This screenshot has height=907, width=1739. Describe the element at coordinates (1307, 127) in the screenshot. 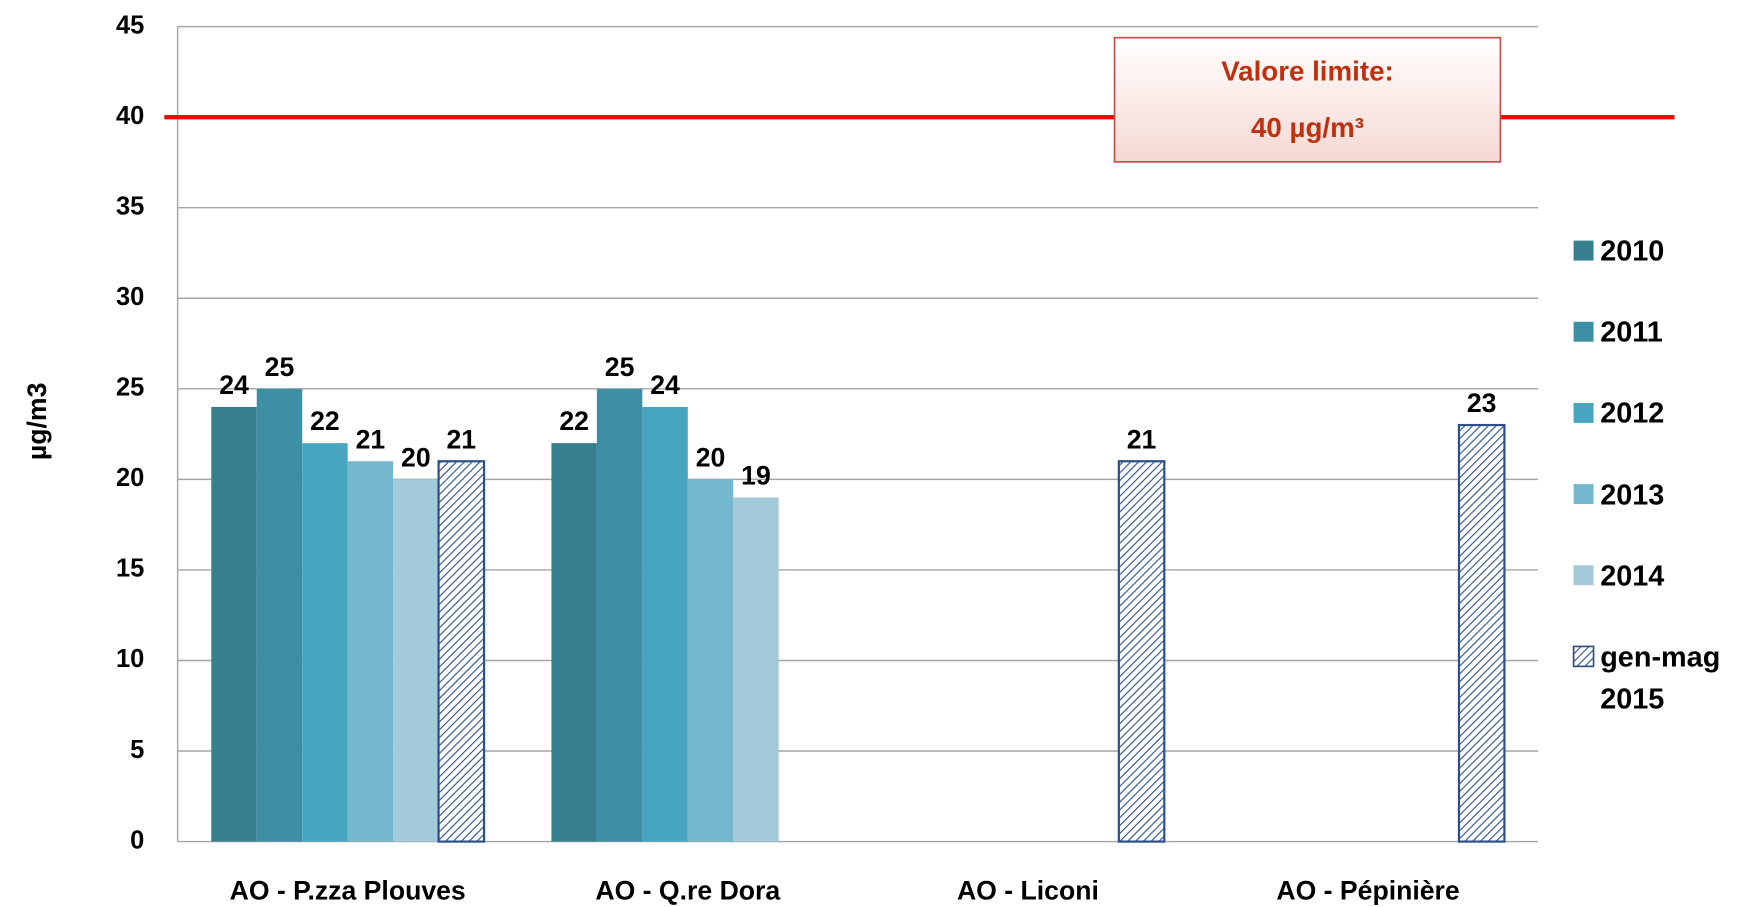

I see `annotation-label: 40 µg/m³` at that location.